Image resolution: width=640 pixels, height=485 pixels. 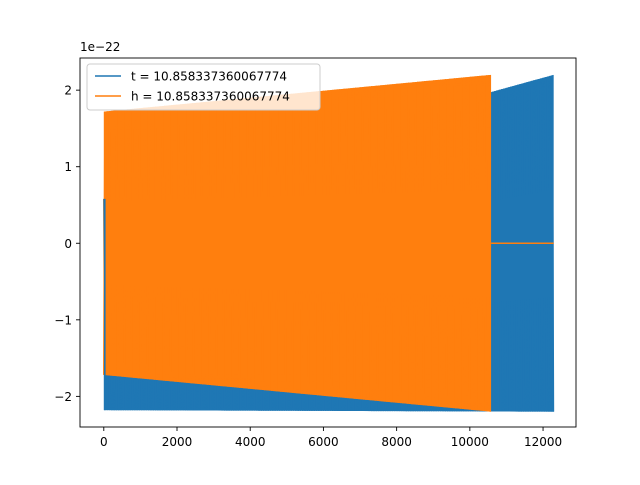 I want to click on x-tick-label: 12000, so click(x=543, y=442).